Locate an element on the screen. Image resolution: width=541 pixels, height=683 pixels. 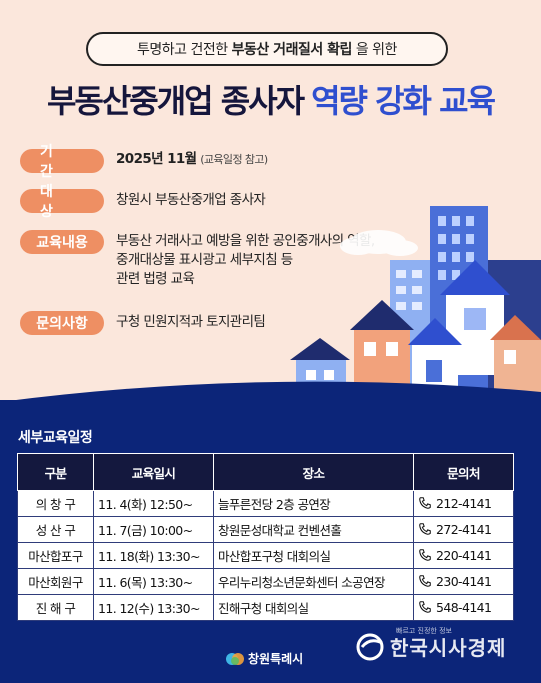
page-title: 부동산중개업 종사자 역량 강화 교육 is located at coordinates (270, 99).